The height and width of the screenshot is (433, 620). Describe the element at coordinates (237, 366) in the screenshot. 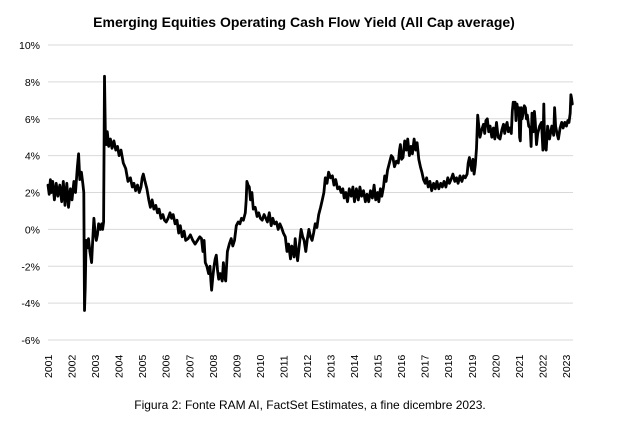

I see `x-tick-label: 2009` at that location.